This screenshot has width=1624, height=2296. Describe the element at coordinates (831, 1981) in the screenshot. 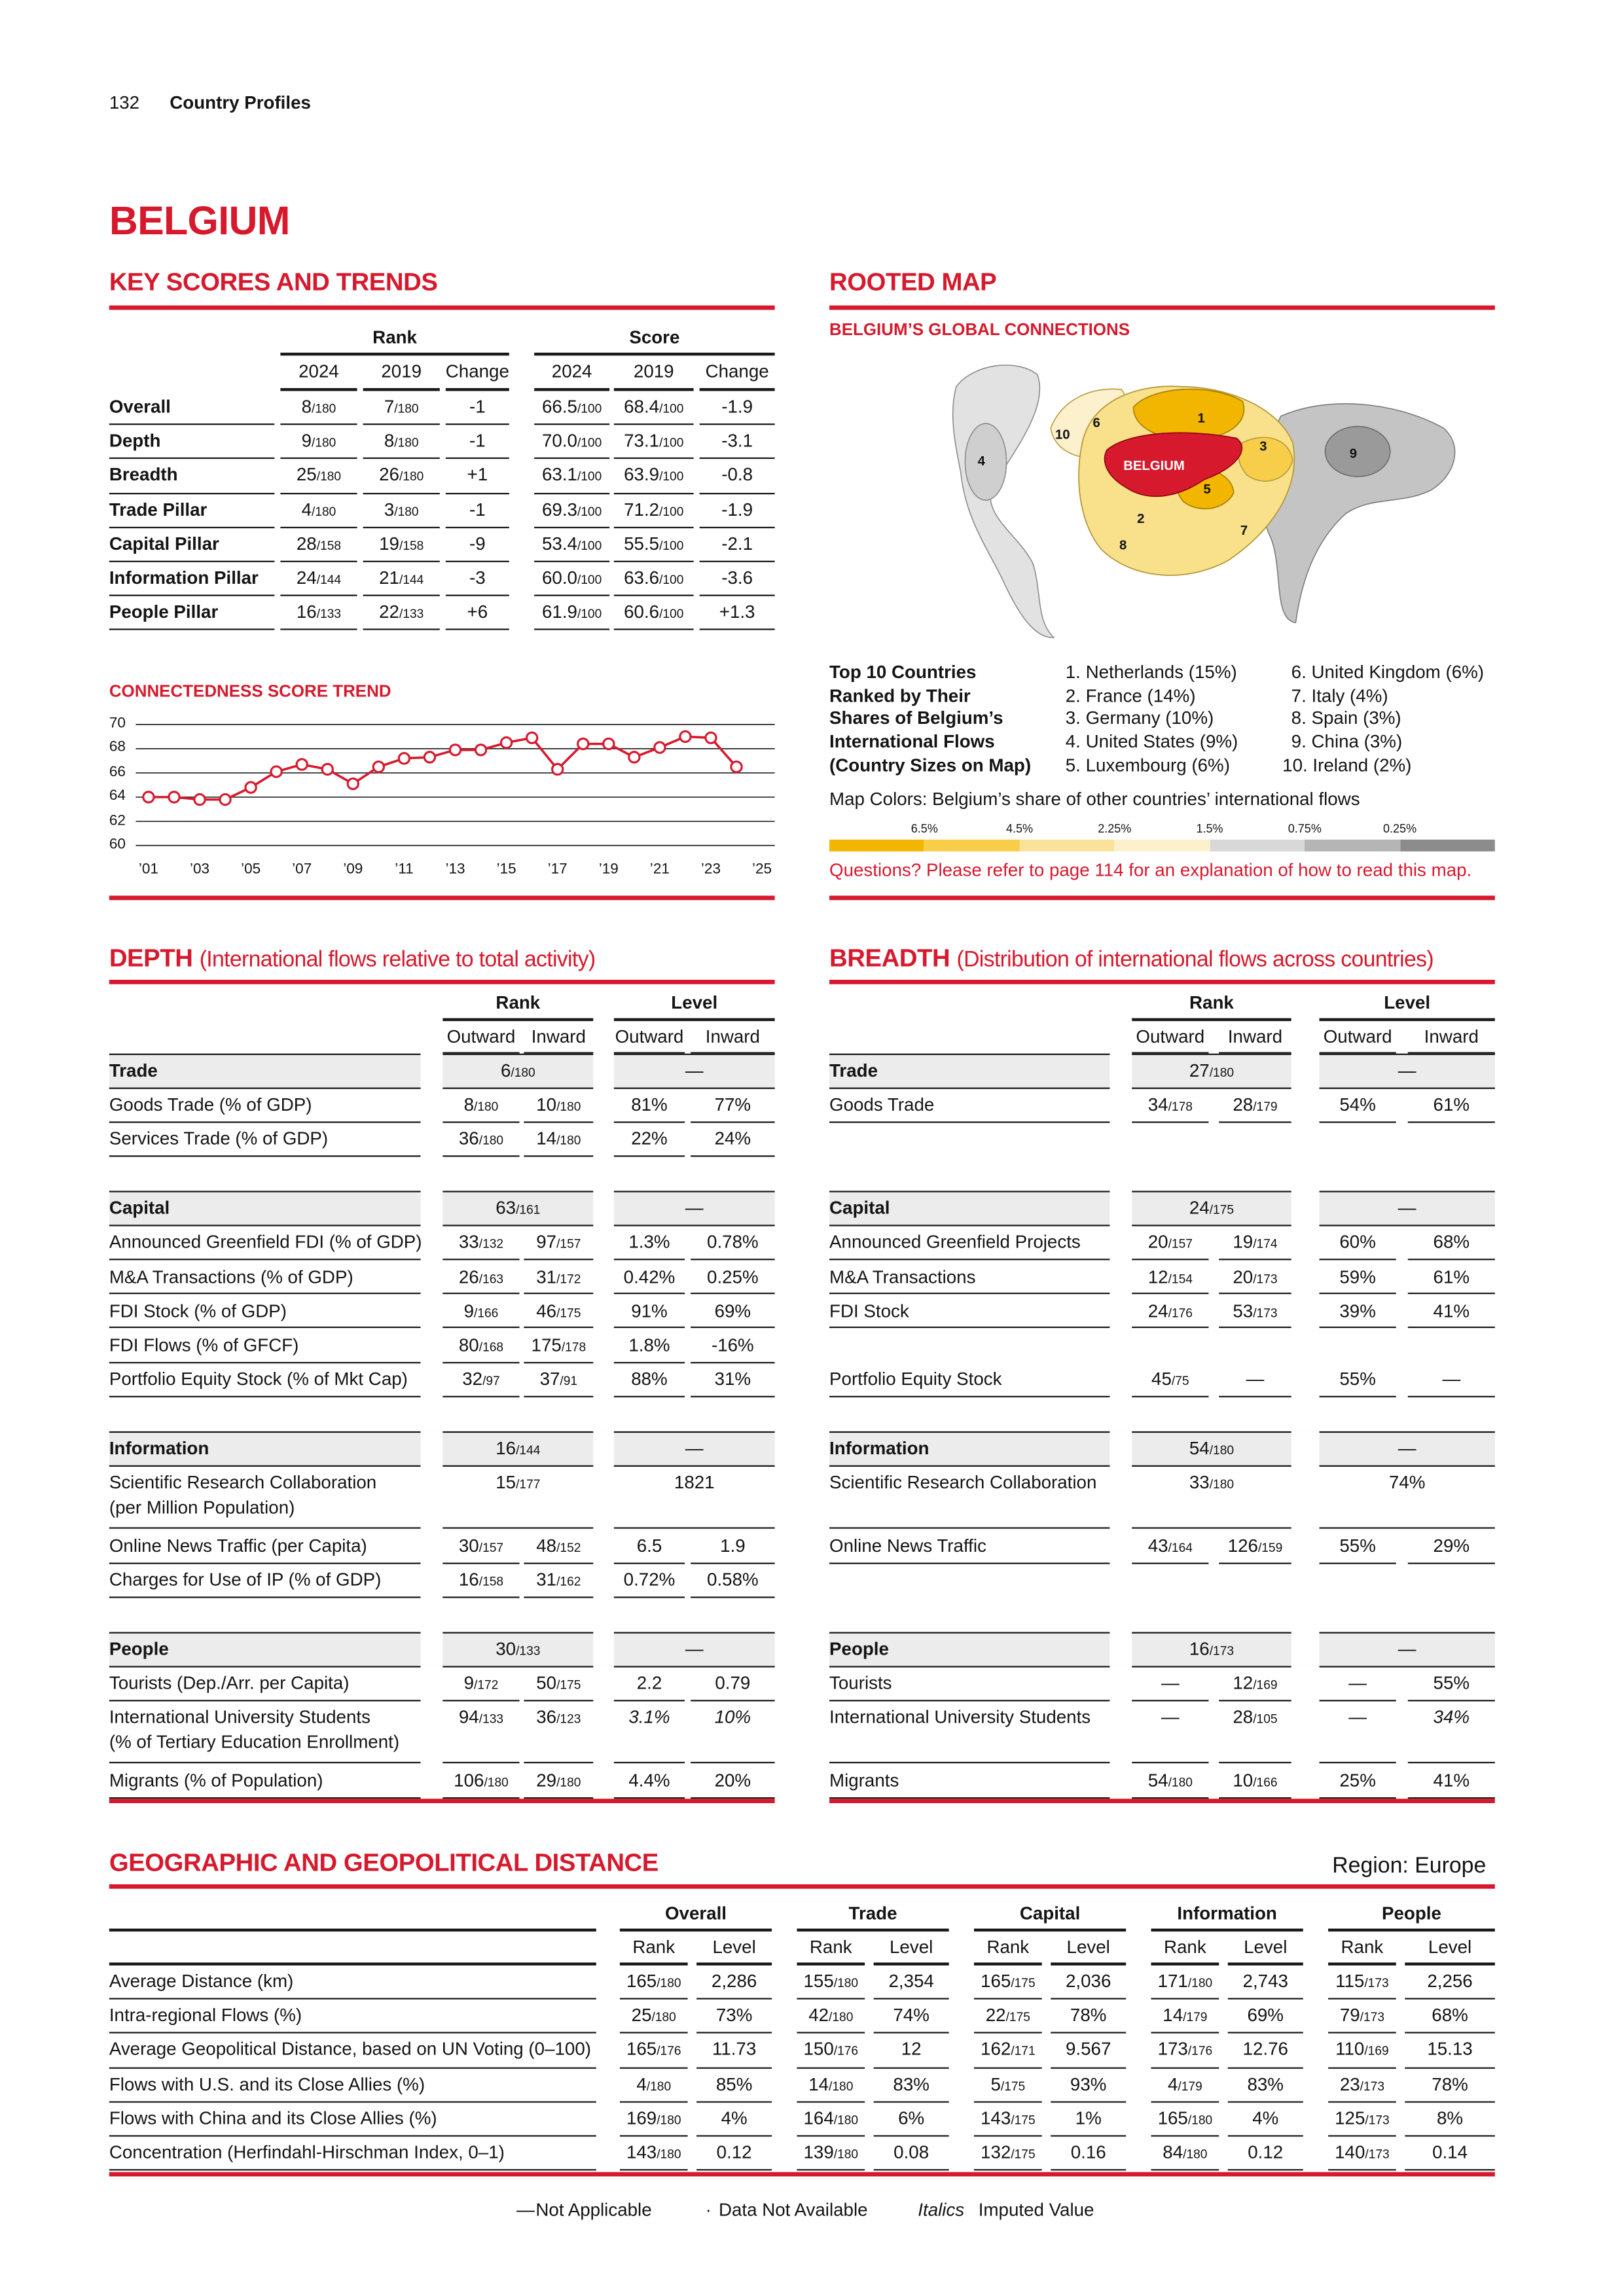

I see `cell: 155/180` at that location.